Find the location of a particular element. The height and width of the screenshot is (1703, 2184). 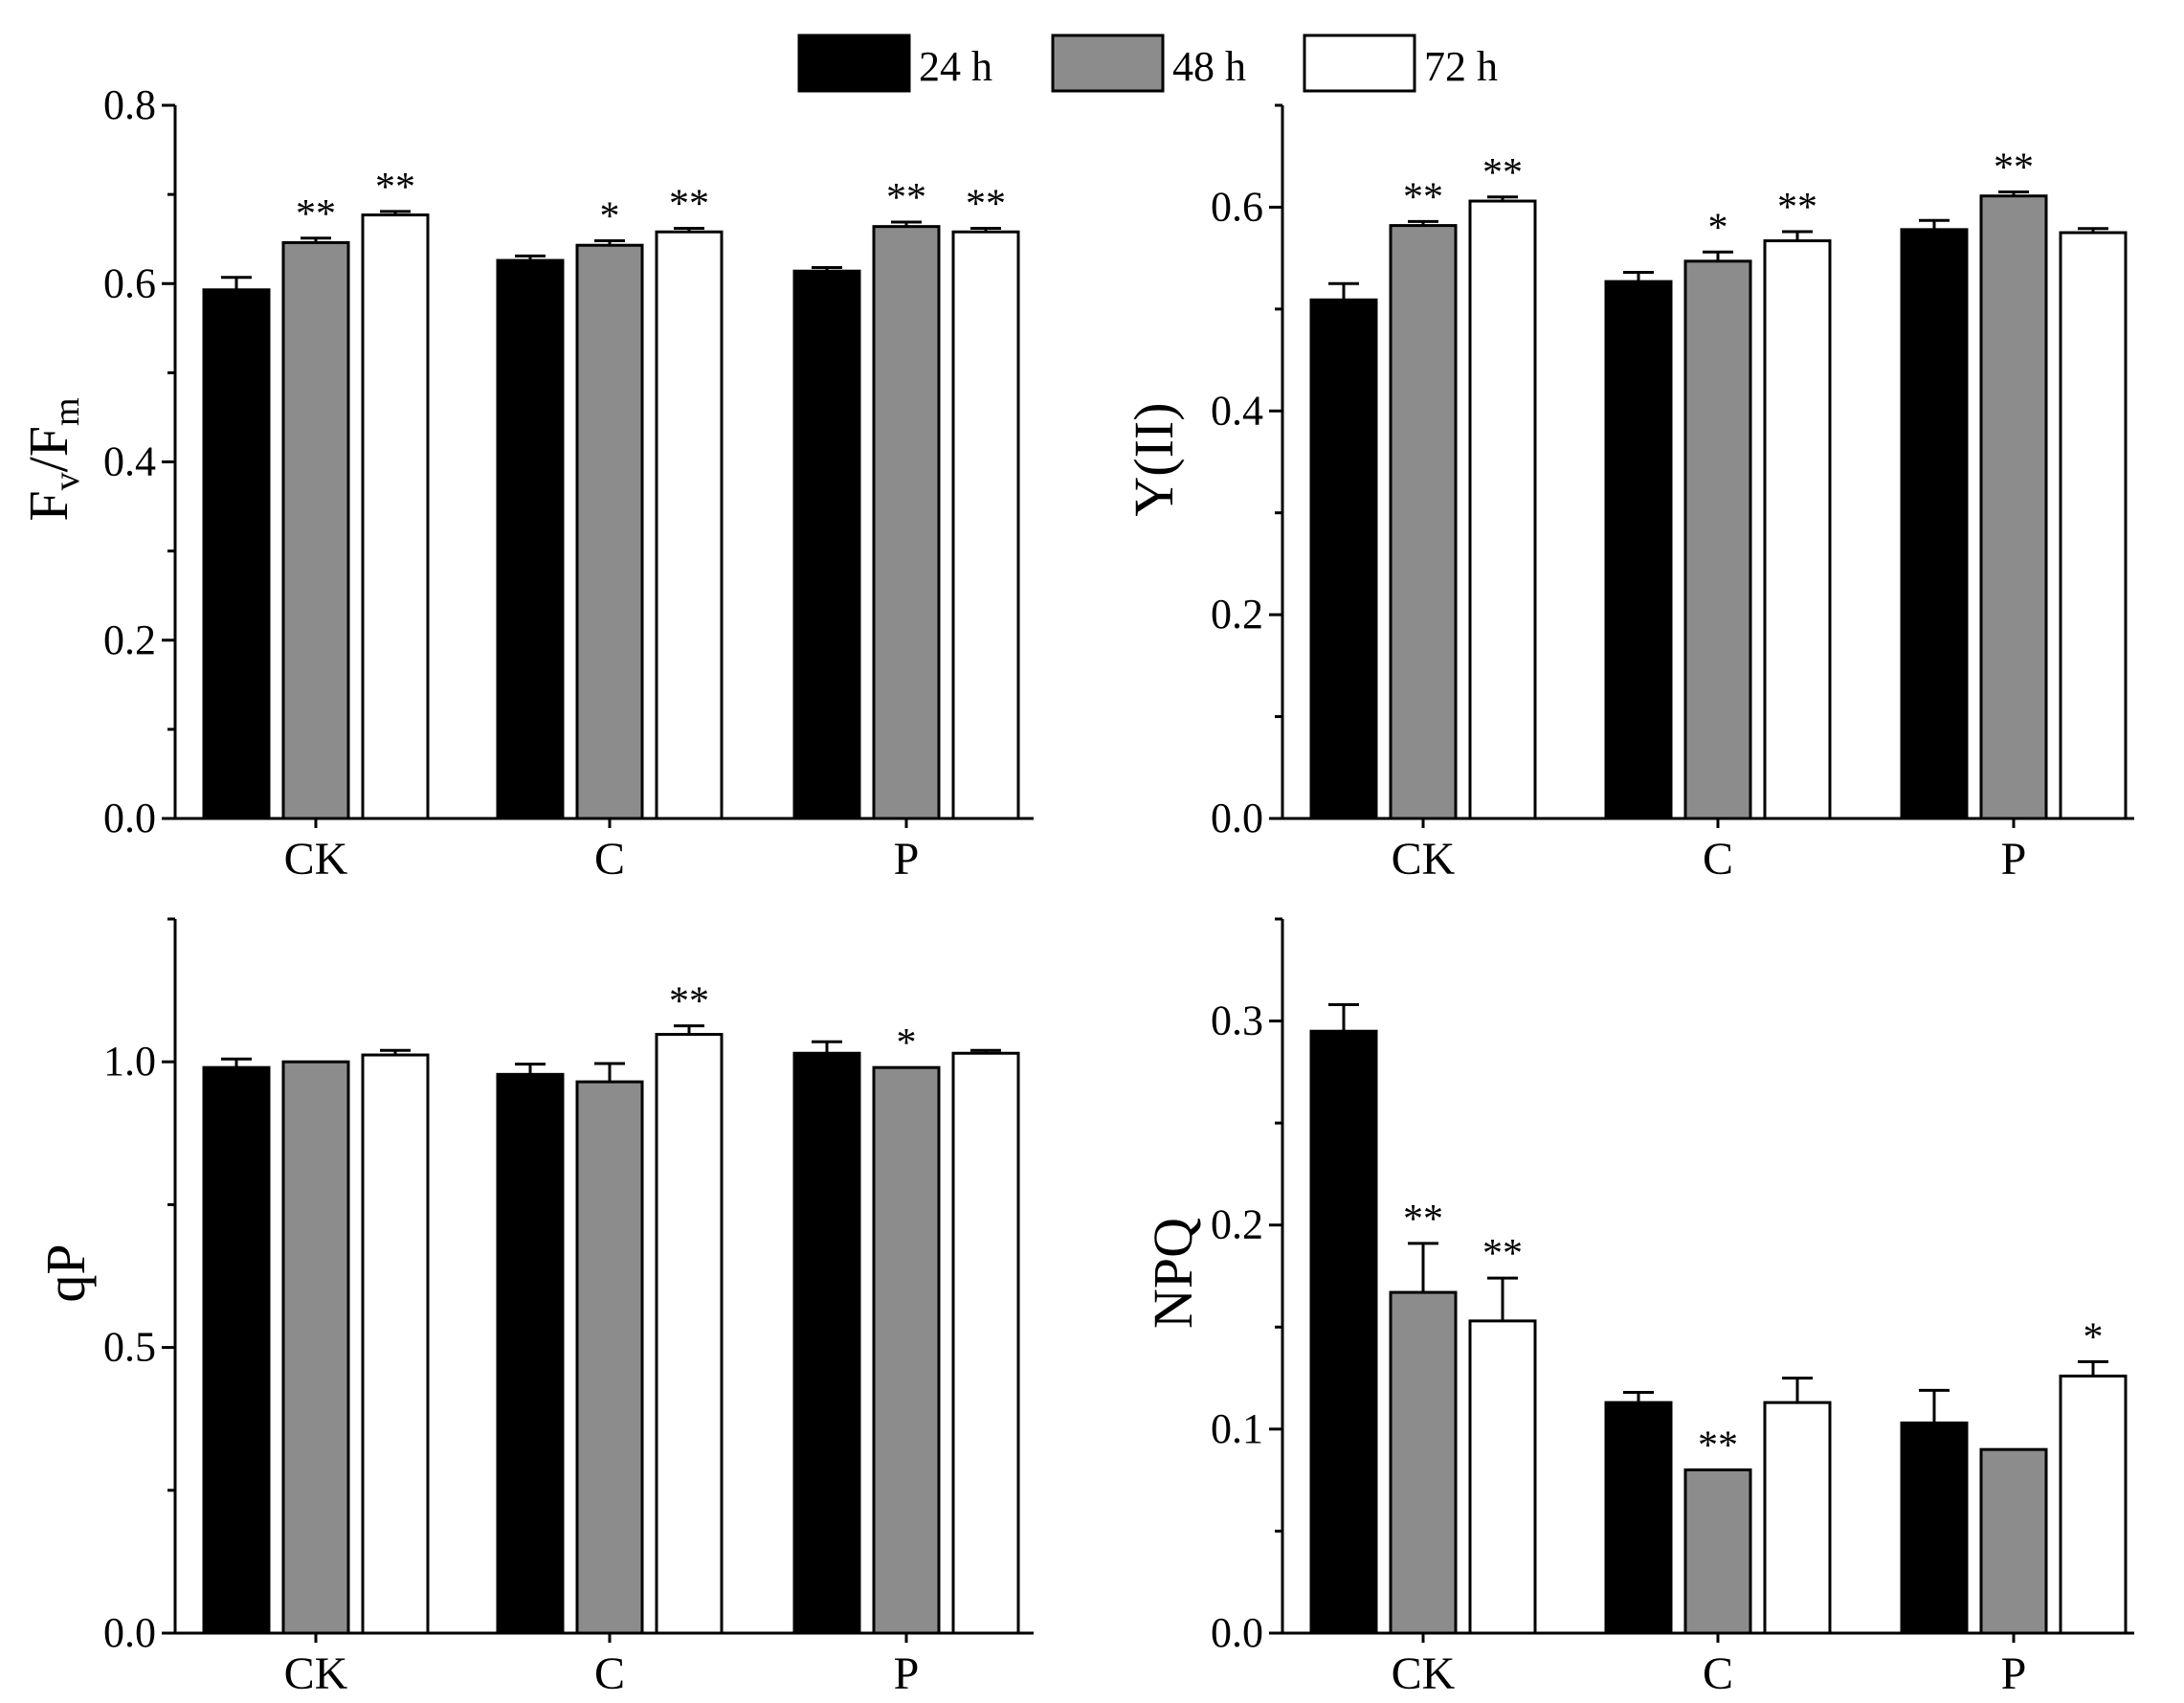

legend: 24 h 48 h 72 h is located at coordinates (1148, 63).